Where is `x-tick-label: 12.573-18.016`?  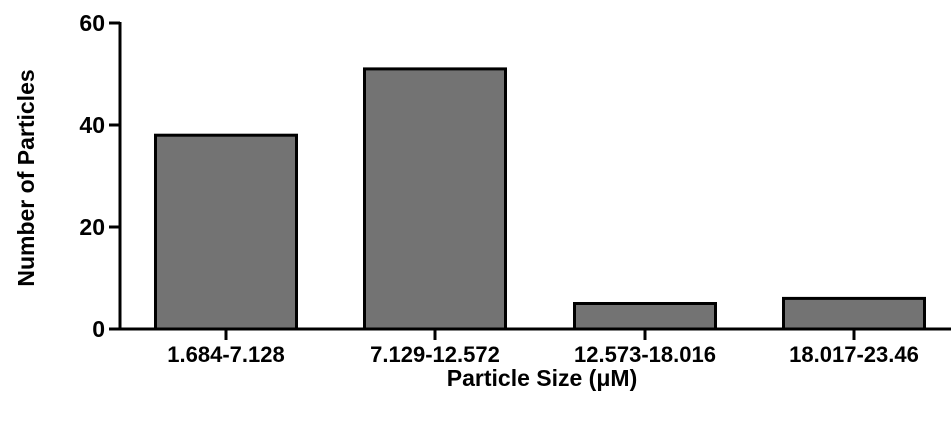
x-tick-label: 12.573-18.016 is located at coordinates (645, 354).